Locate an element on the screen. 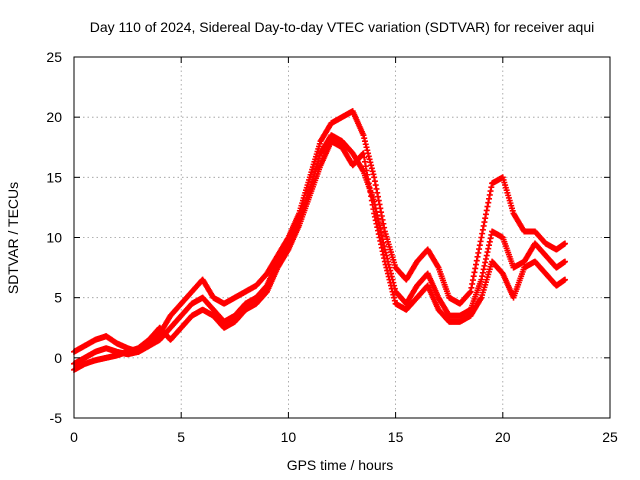 This screenshot has height=480, width=640. x-tick-label: 5 is located at coordinates (181, 437).